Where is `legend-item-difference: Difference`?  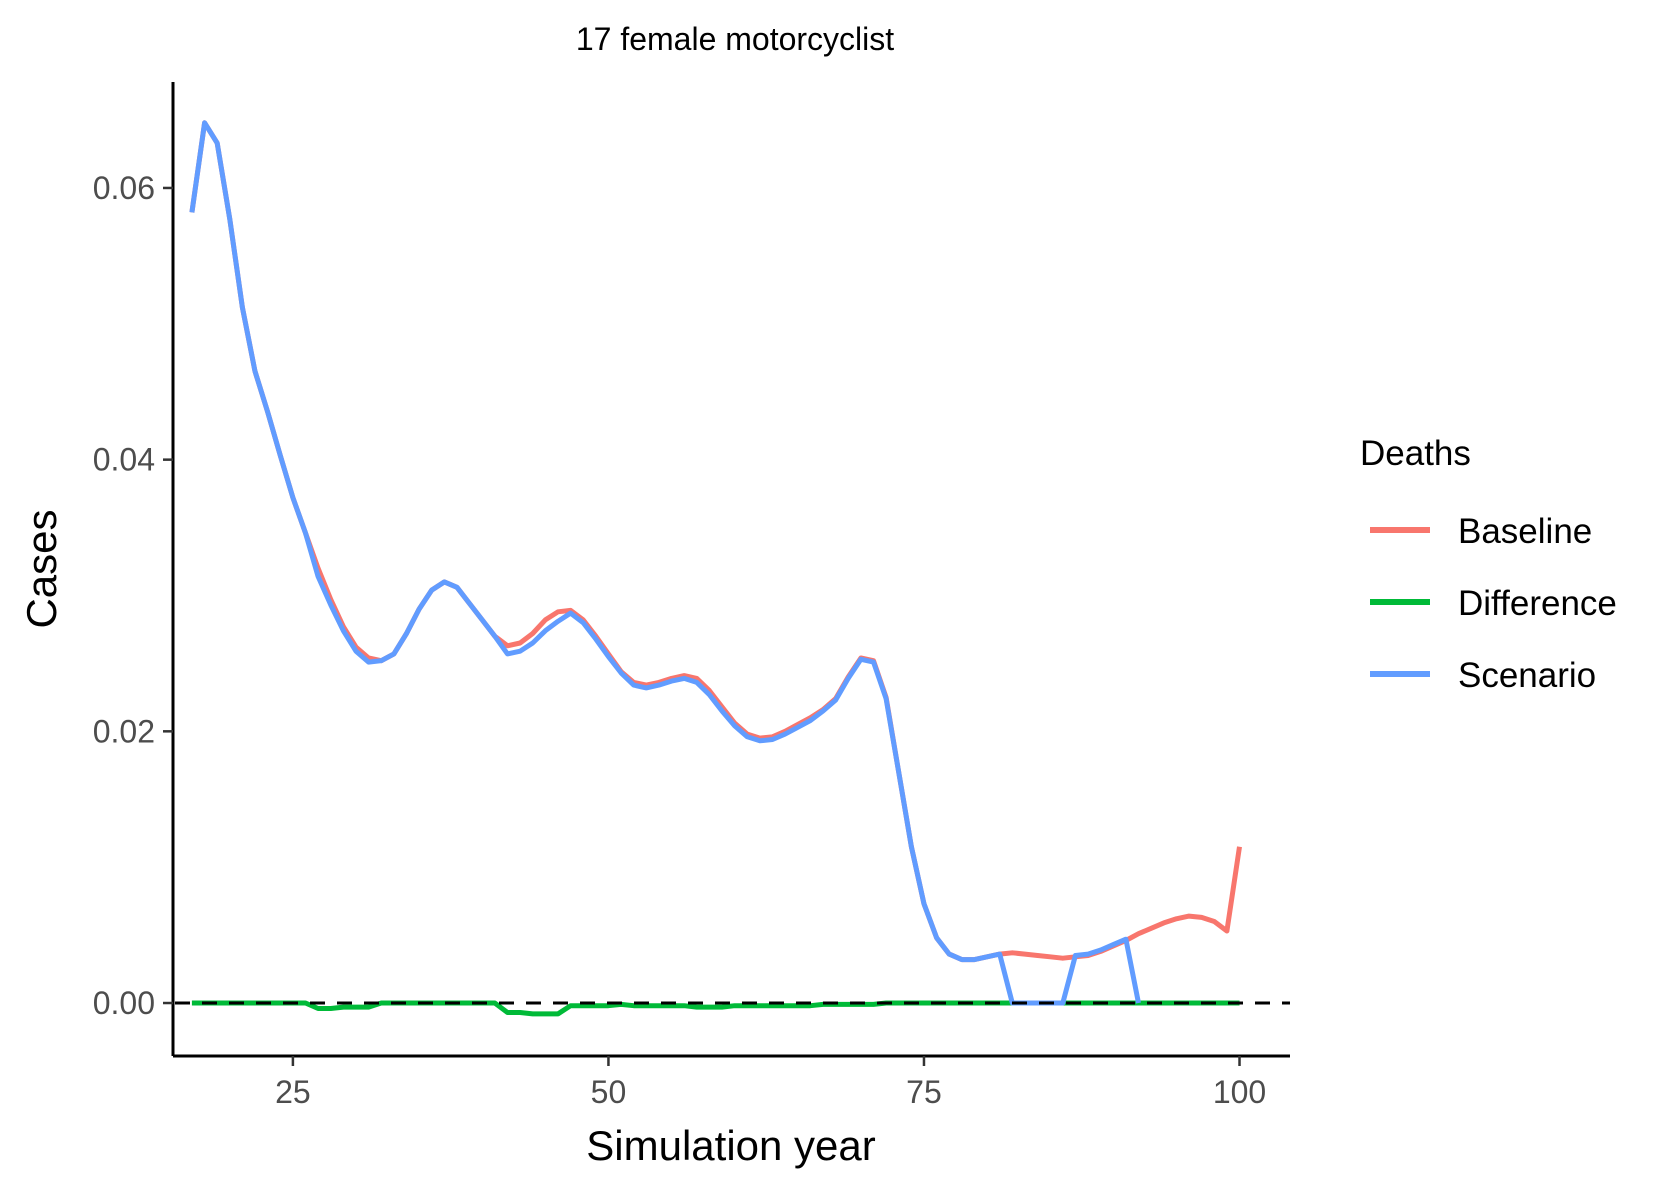
legend-item-difference: Difference is located at coordinates (1493, 603).